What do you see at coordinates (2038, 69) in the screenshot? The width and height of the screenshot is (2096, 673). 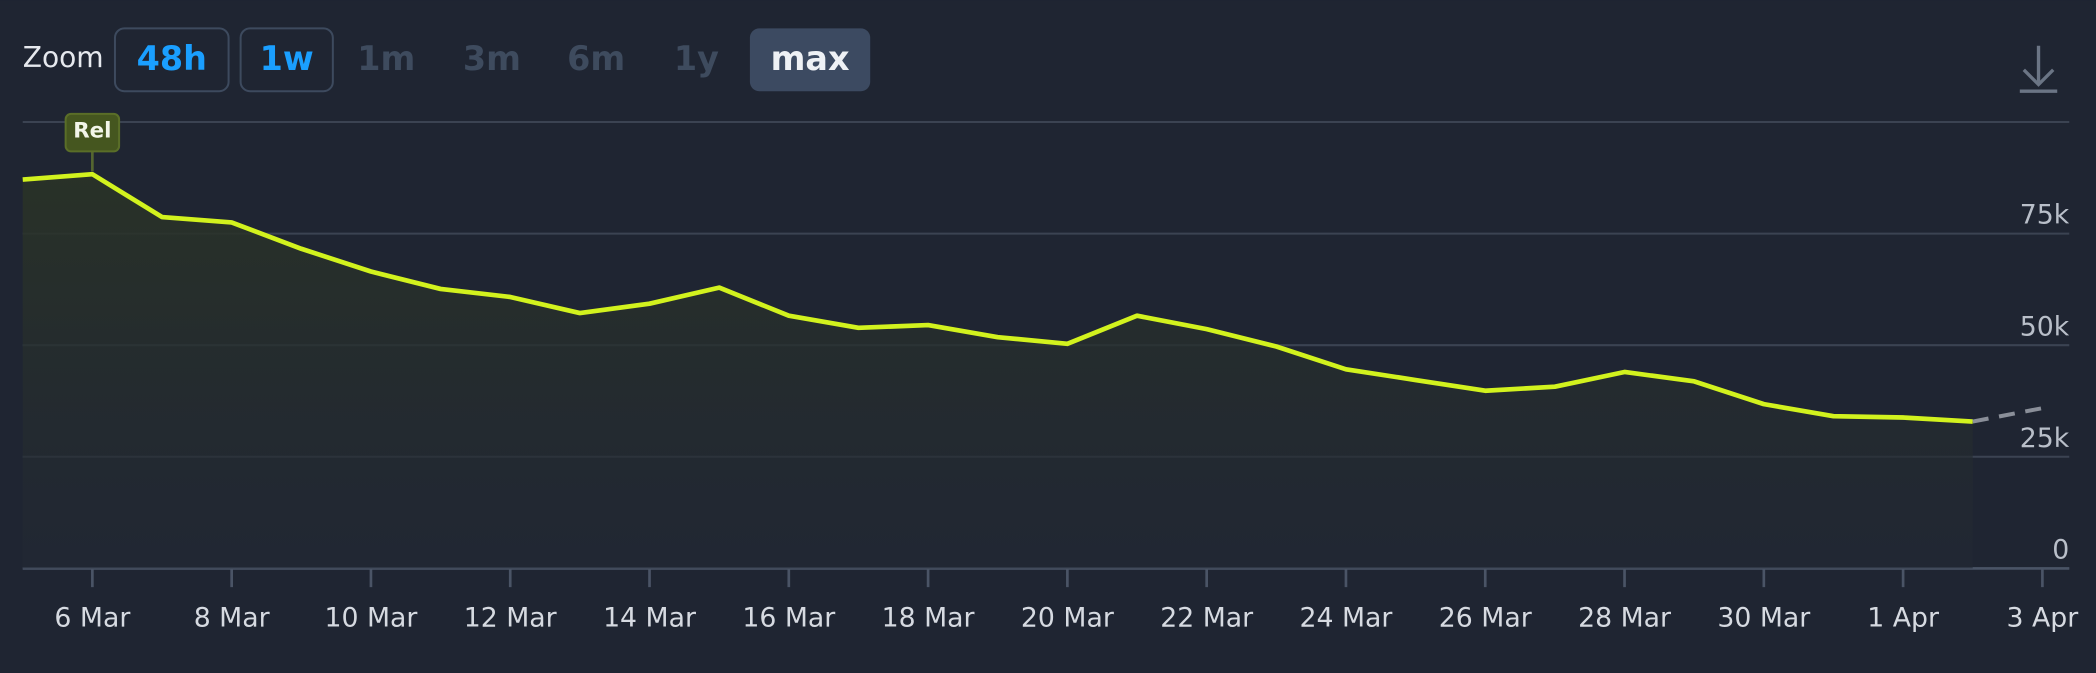 I see `download-icon` at bounding box center [2038, 69].